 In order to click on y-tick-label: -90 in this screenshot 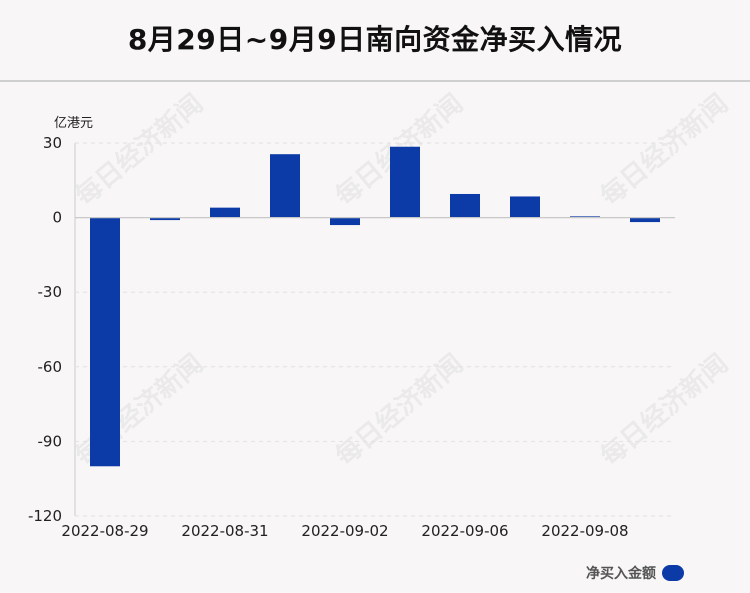, I will do `click(50, 441)`.